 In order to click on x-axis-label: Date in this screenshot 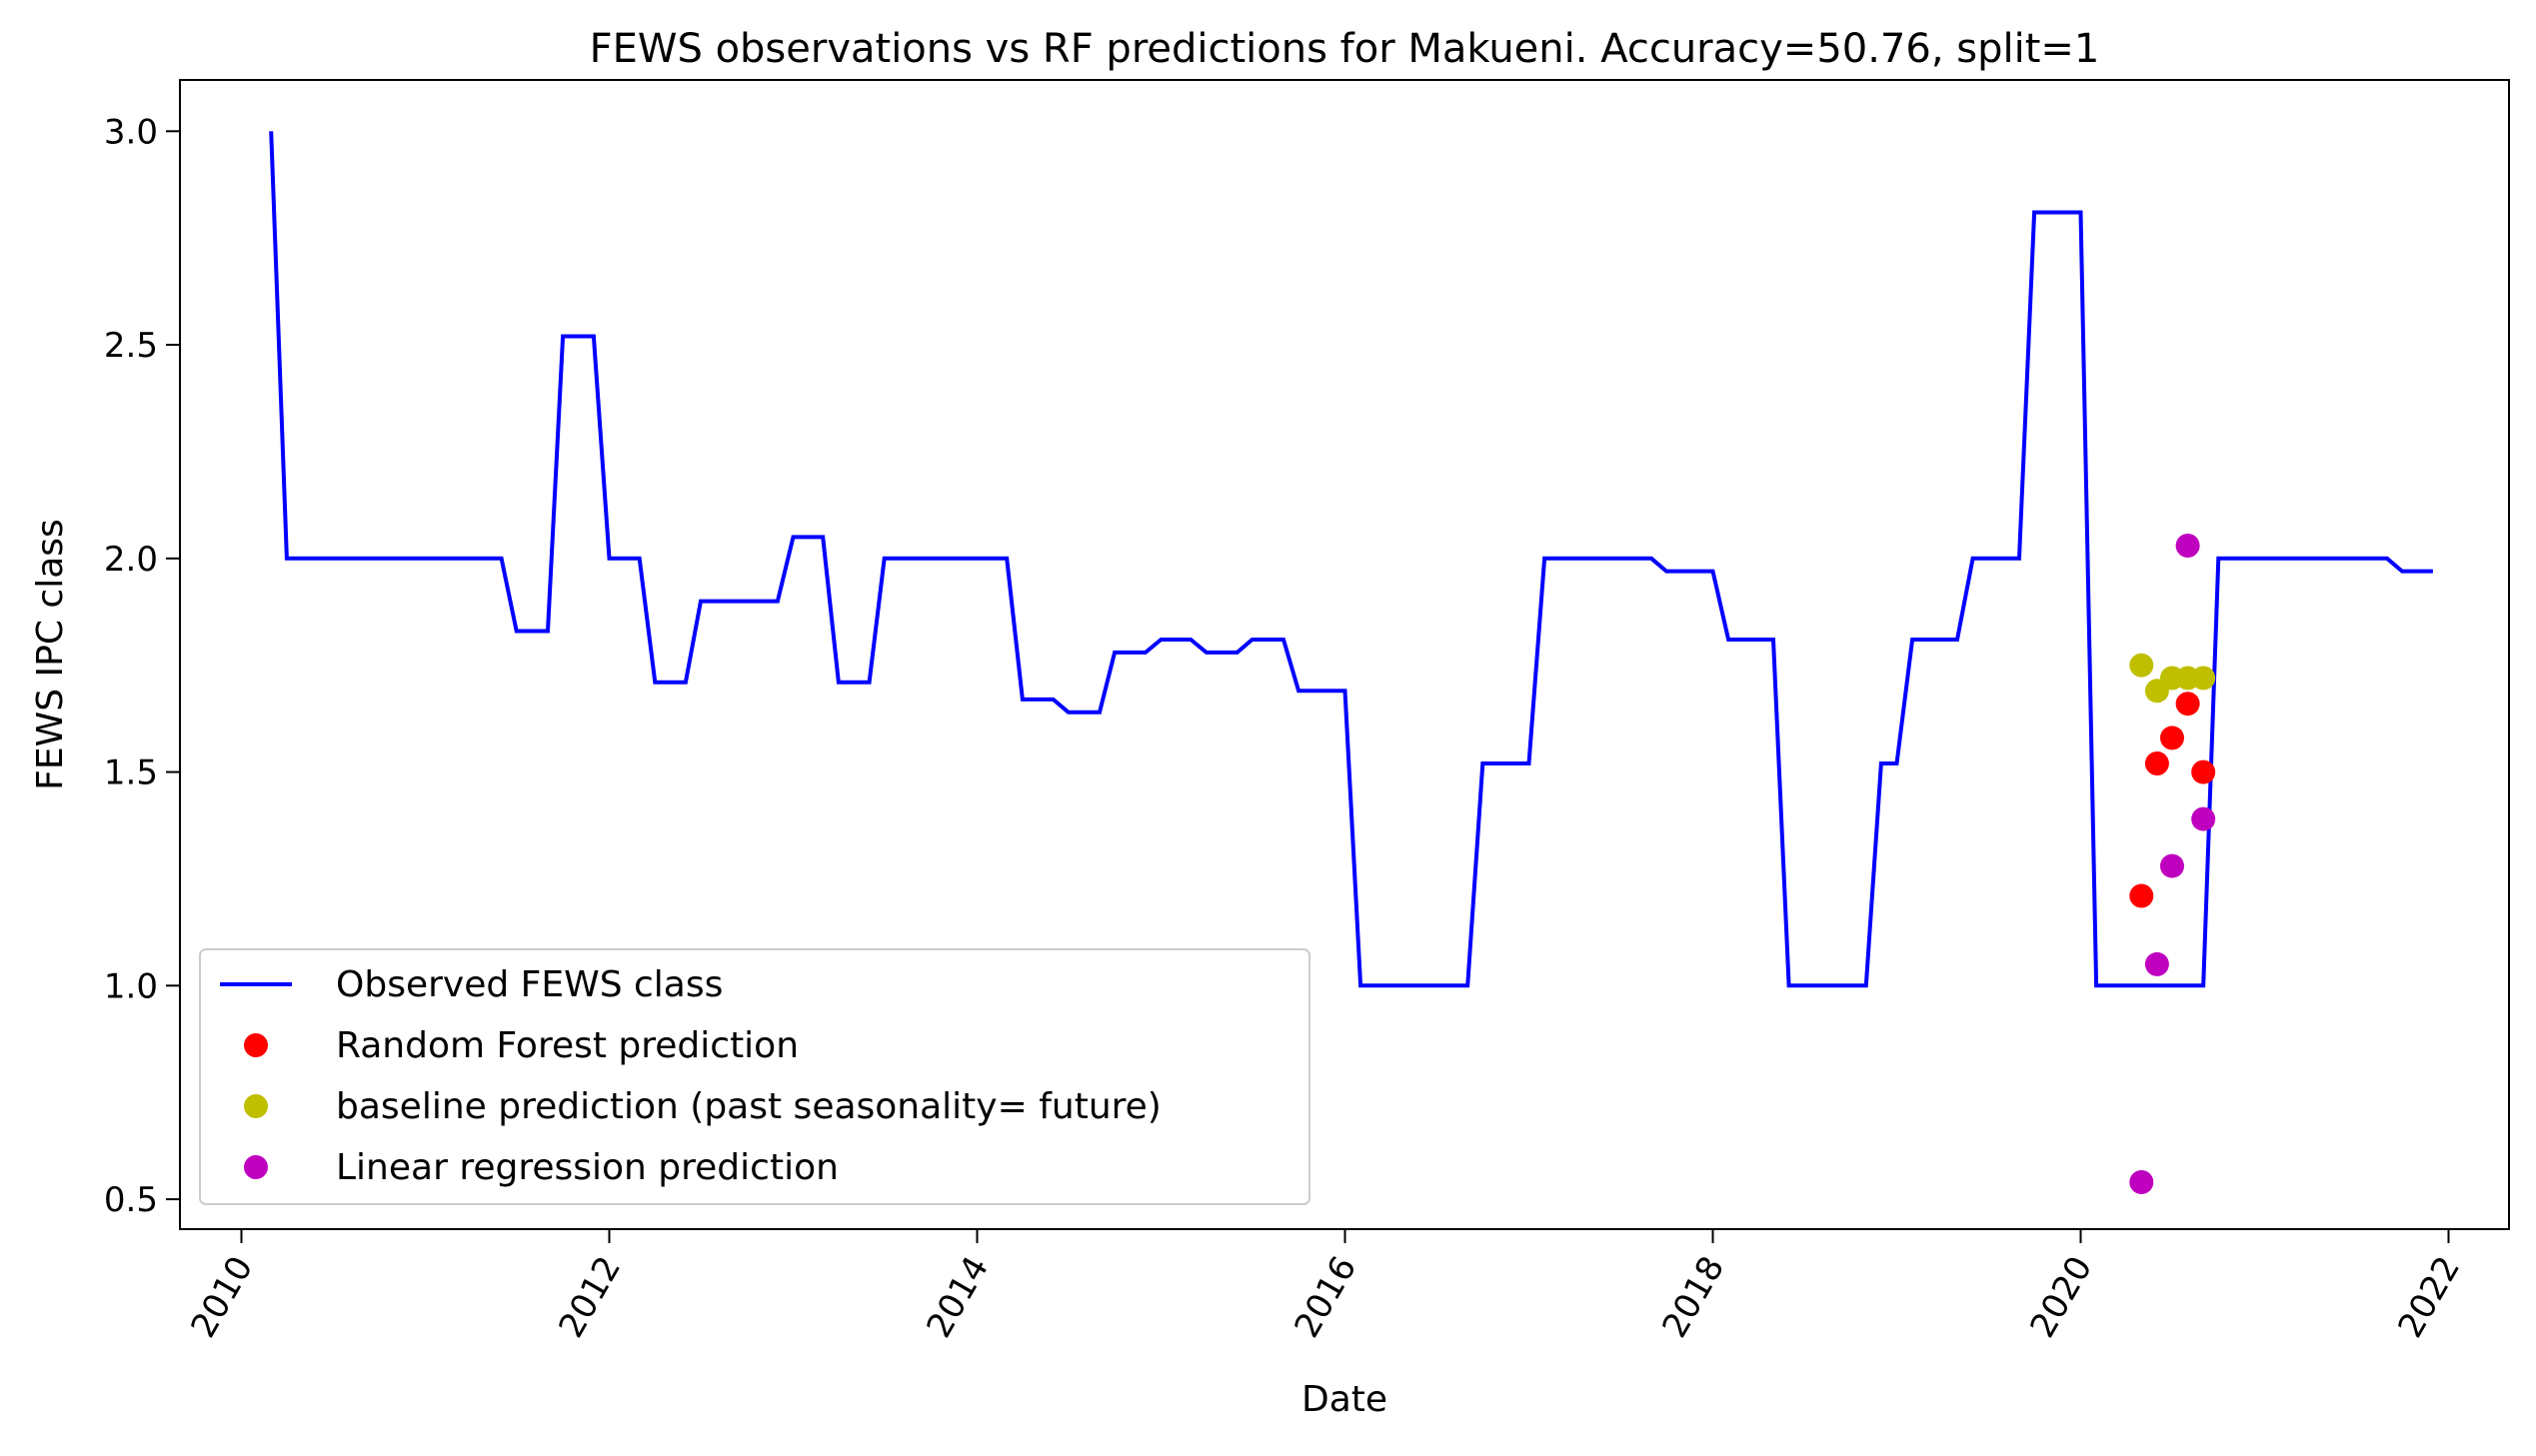, I will do `click(1344, 1400)`.